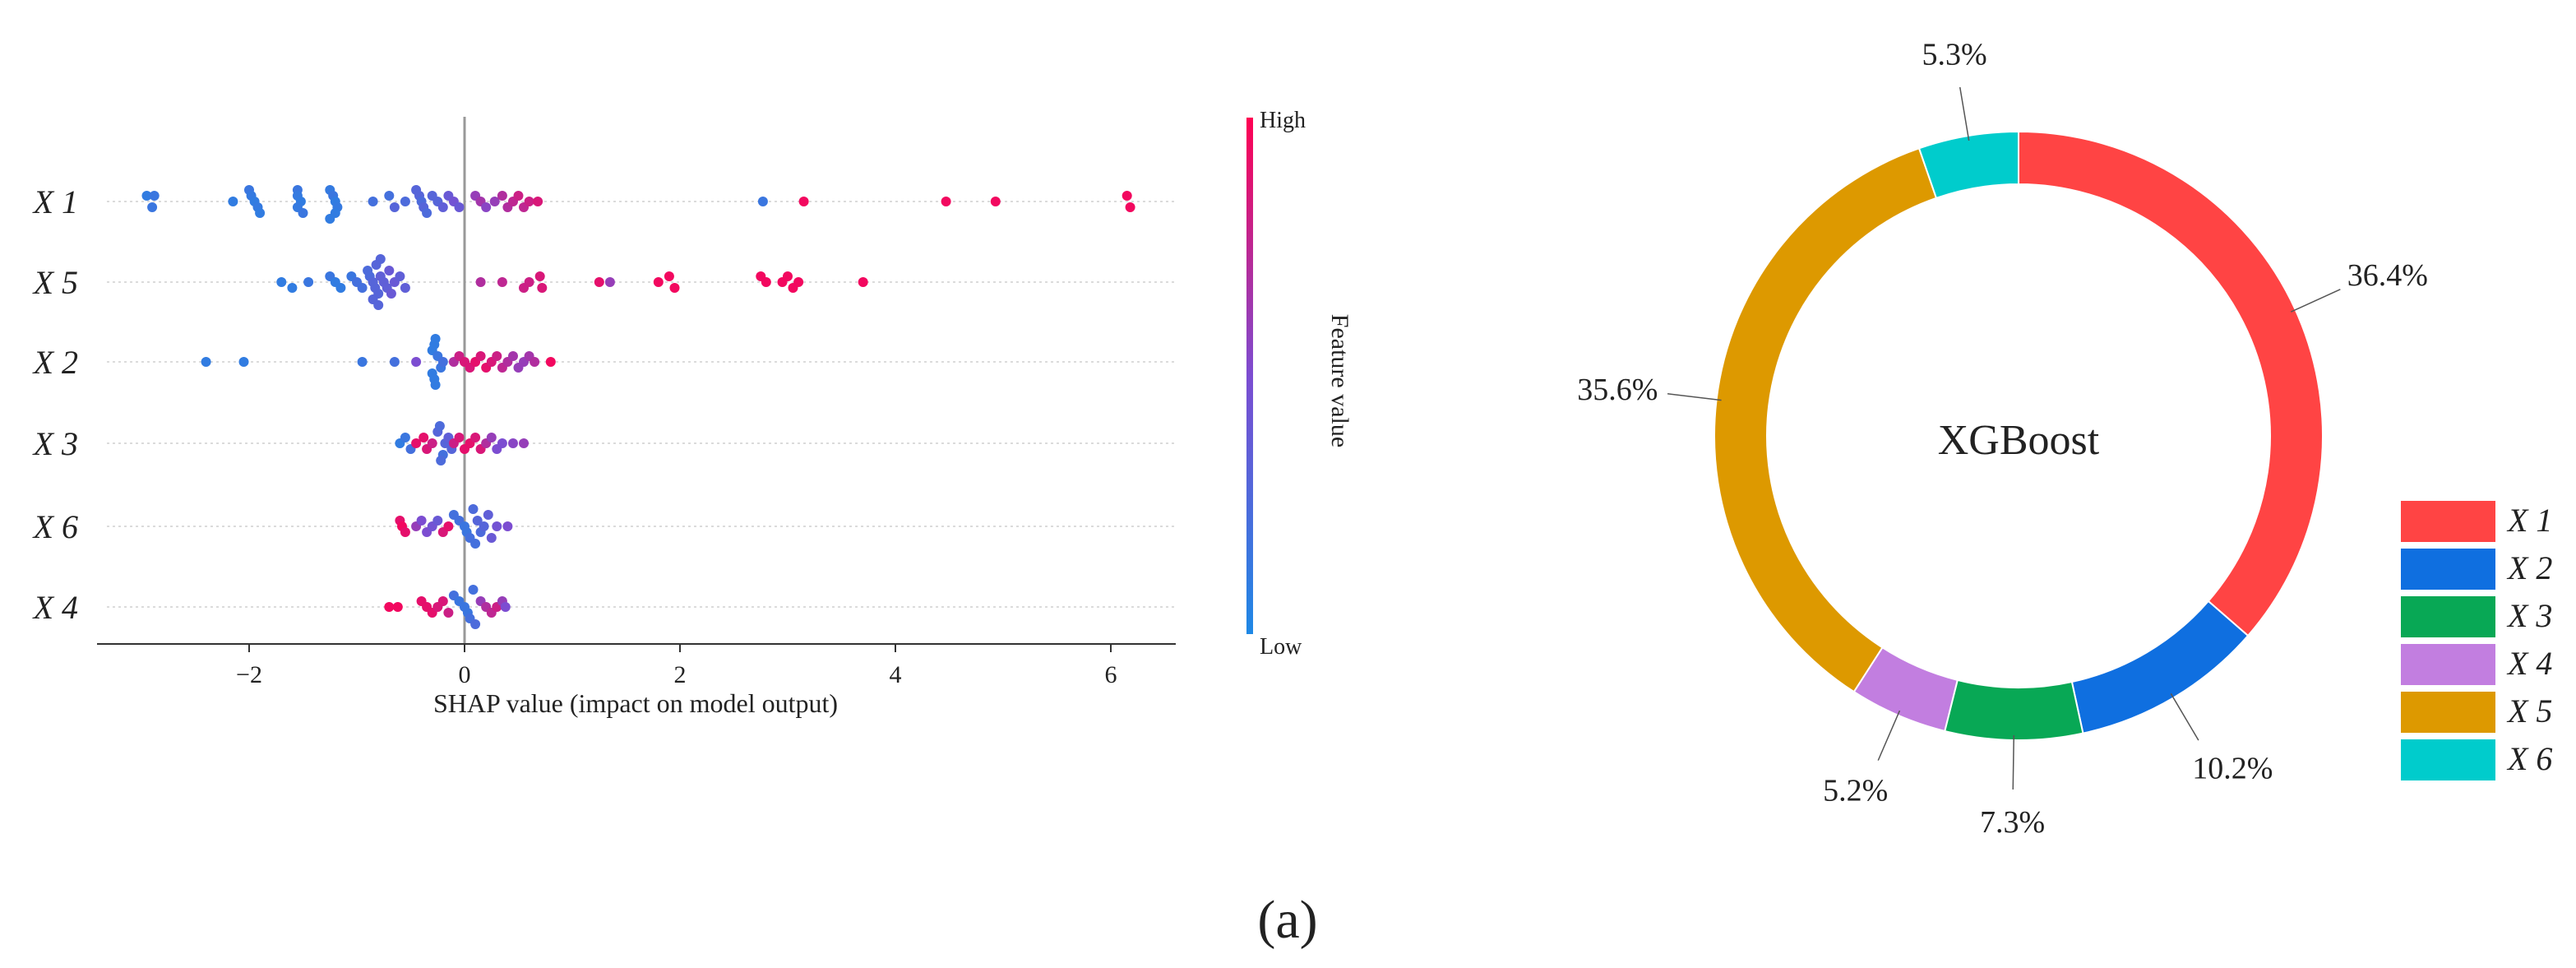 The width and height of the screenshot is (2576, 968). What do you see at coordinates (55, 526) in the screenshot?
I see `feature-label: X 6` at bounding box center [55, 526].